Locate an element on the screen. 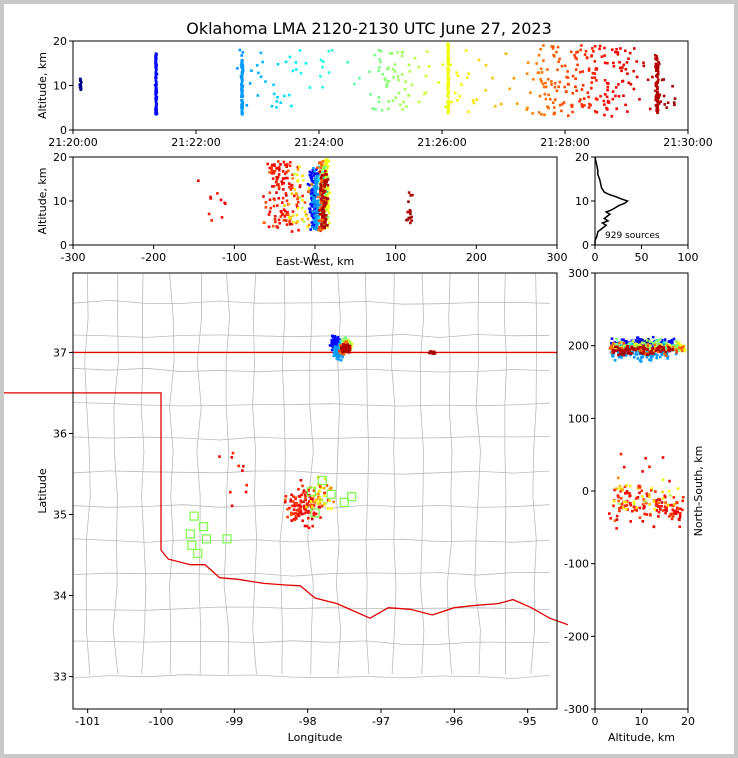 Image resolution: width=738 pixels, height=758 pixels. altitude-ns-ytick-label: 0 is located at coordinates (585, 491).